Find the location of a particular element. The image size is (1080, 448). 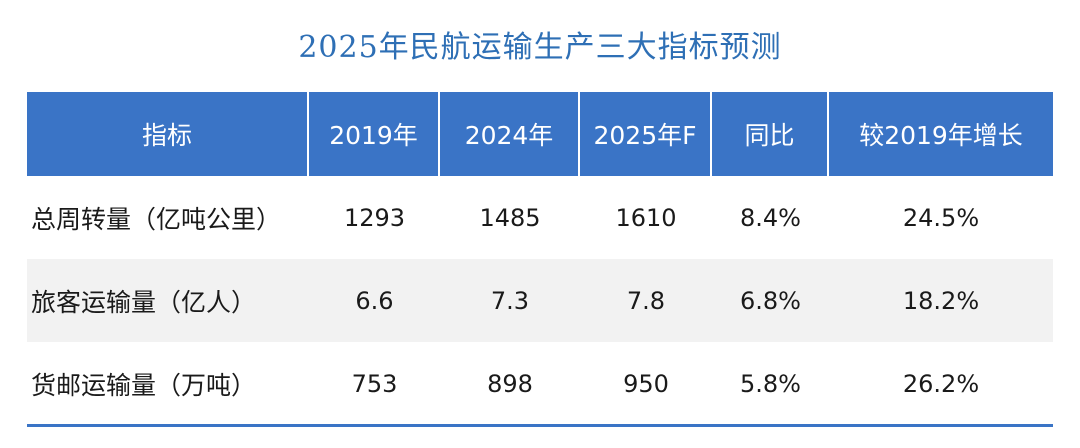

header-indicator: 指标 is located at coordinates (168, 134).